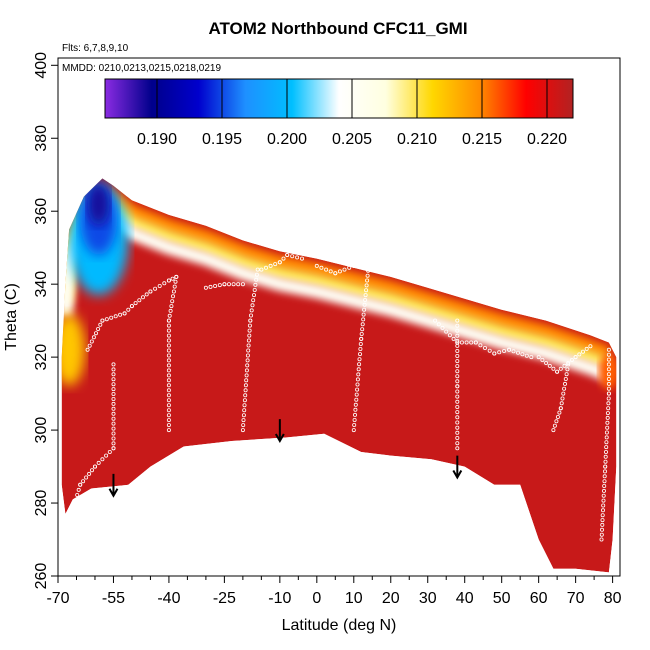  What do you see at coordinates (41, 65) in the screenshot?
I see `y-tick-label: 400` at bounding box center [41, 65].